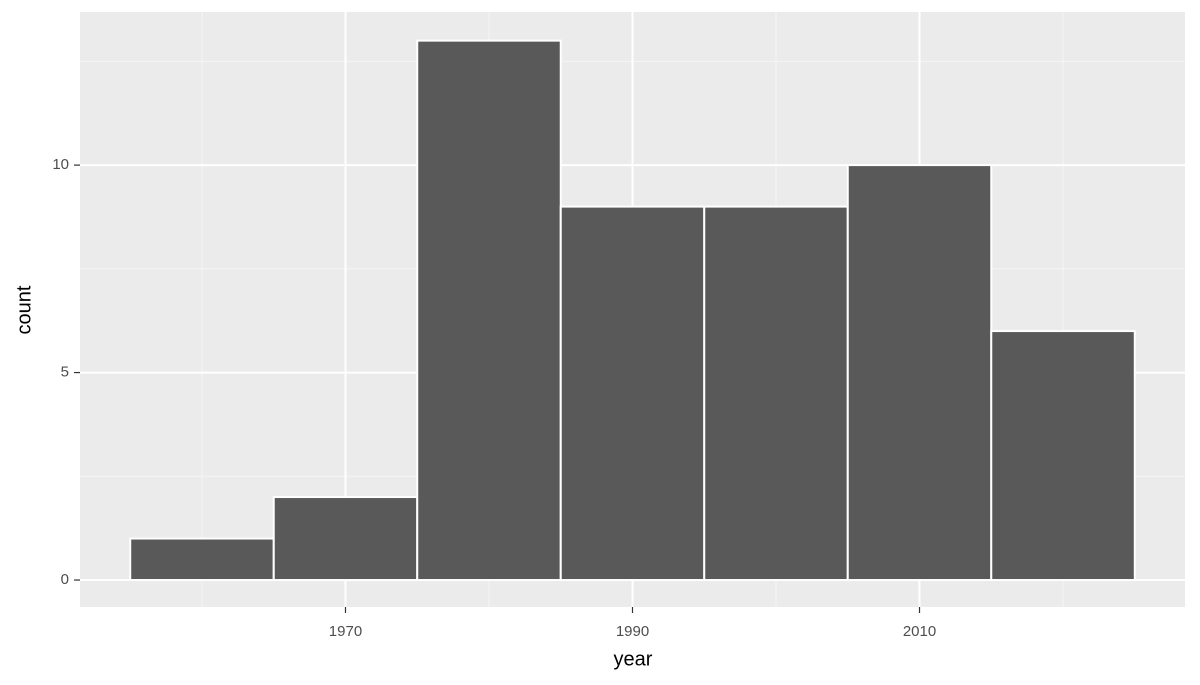  Describe the element at coordinates (632, 631) in the screenshot. I see `x-tick-label: 1990` at that location.